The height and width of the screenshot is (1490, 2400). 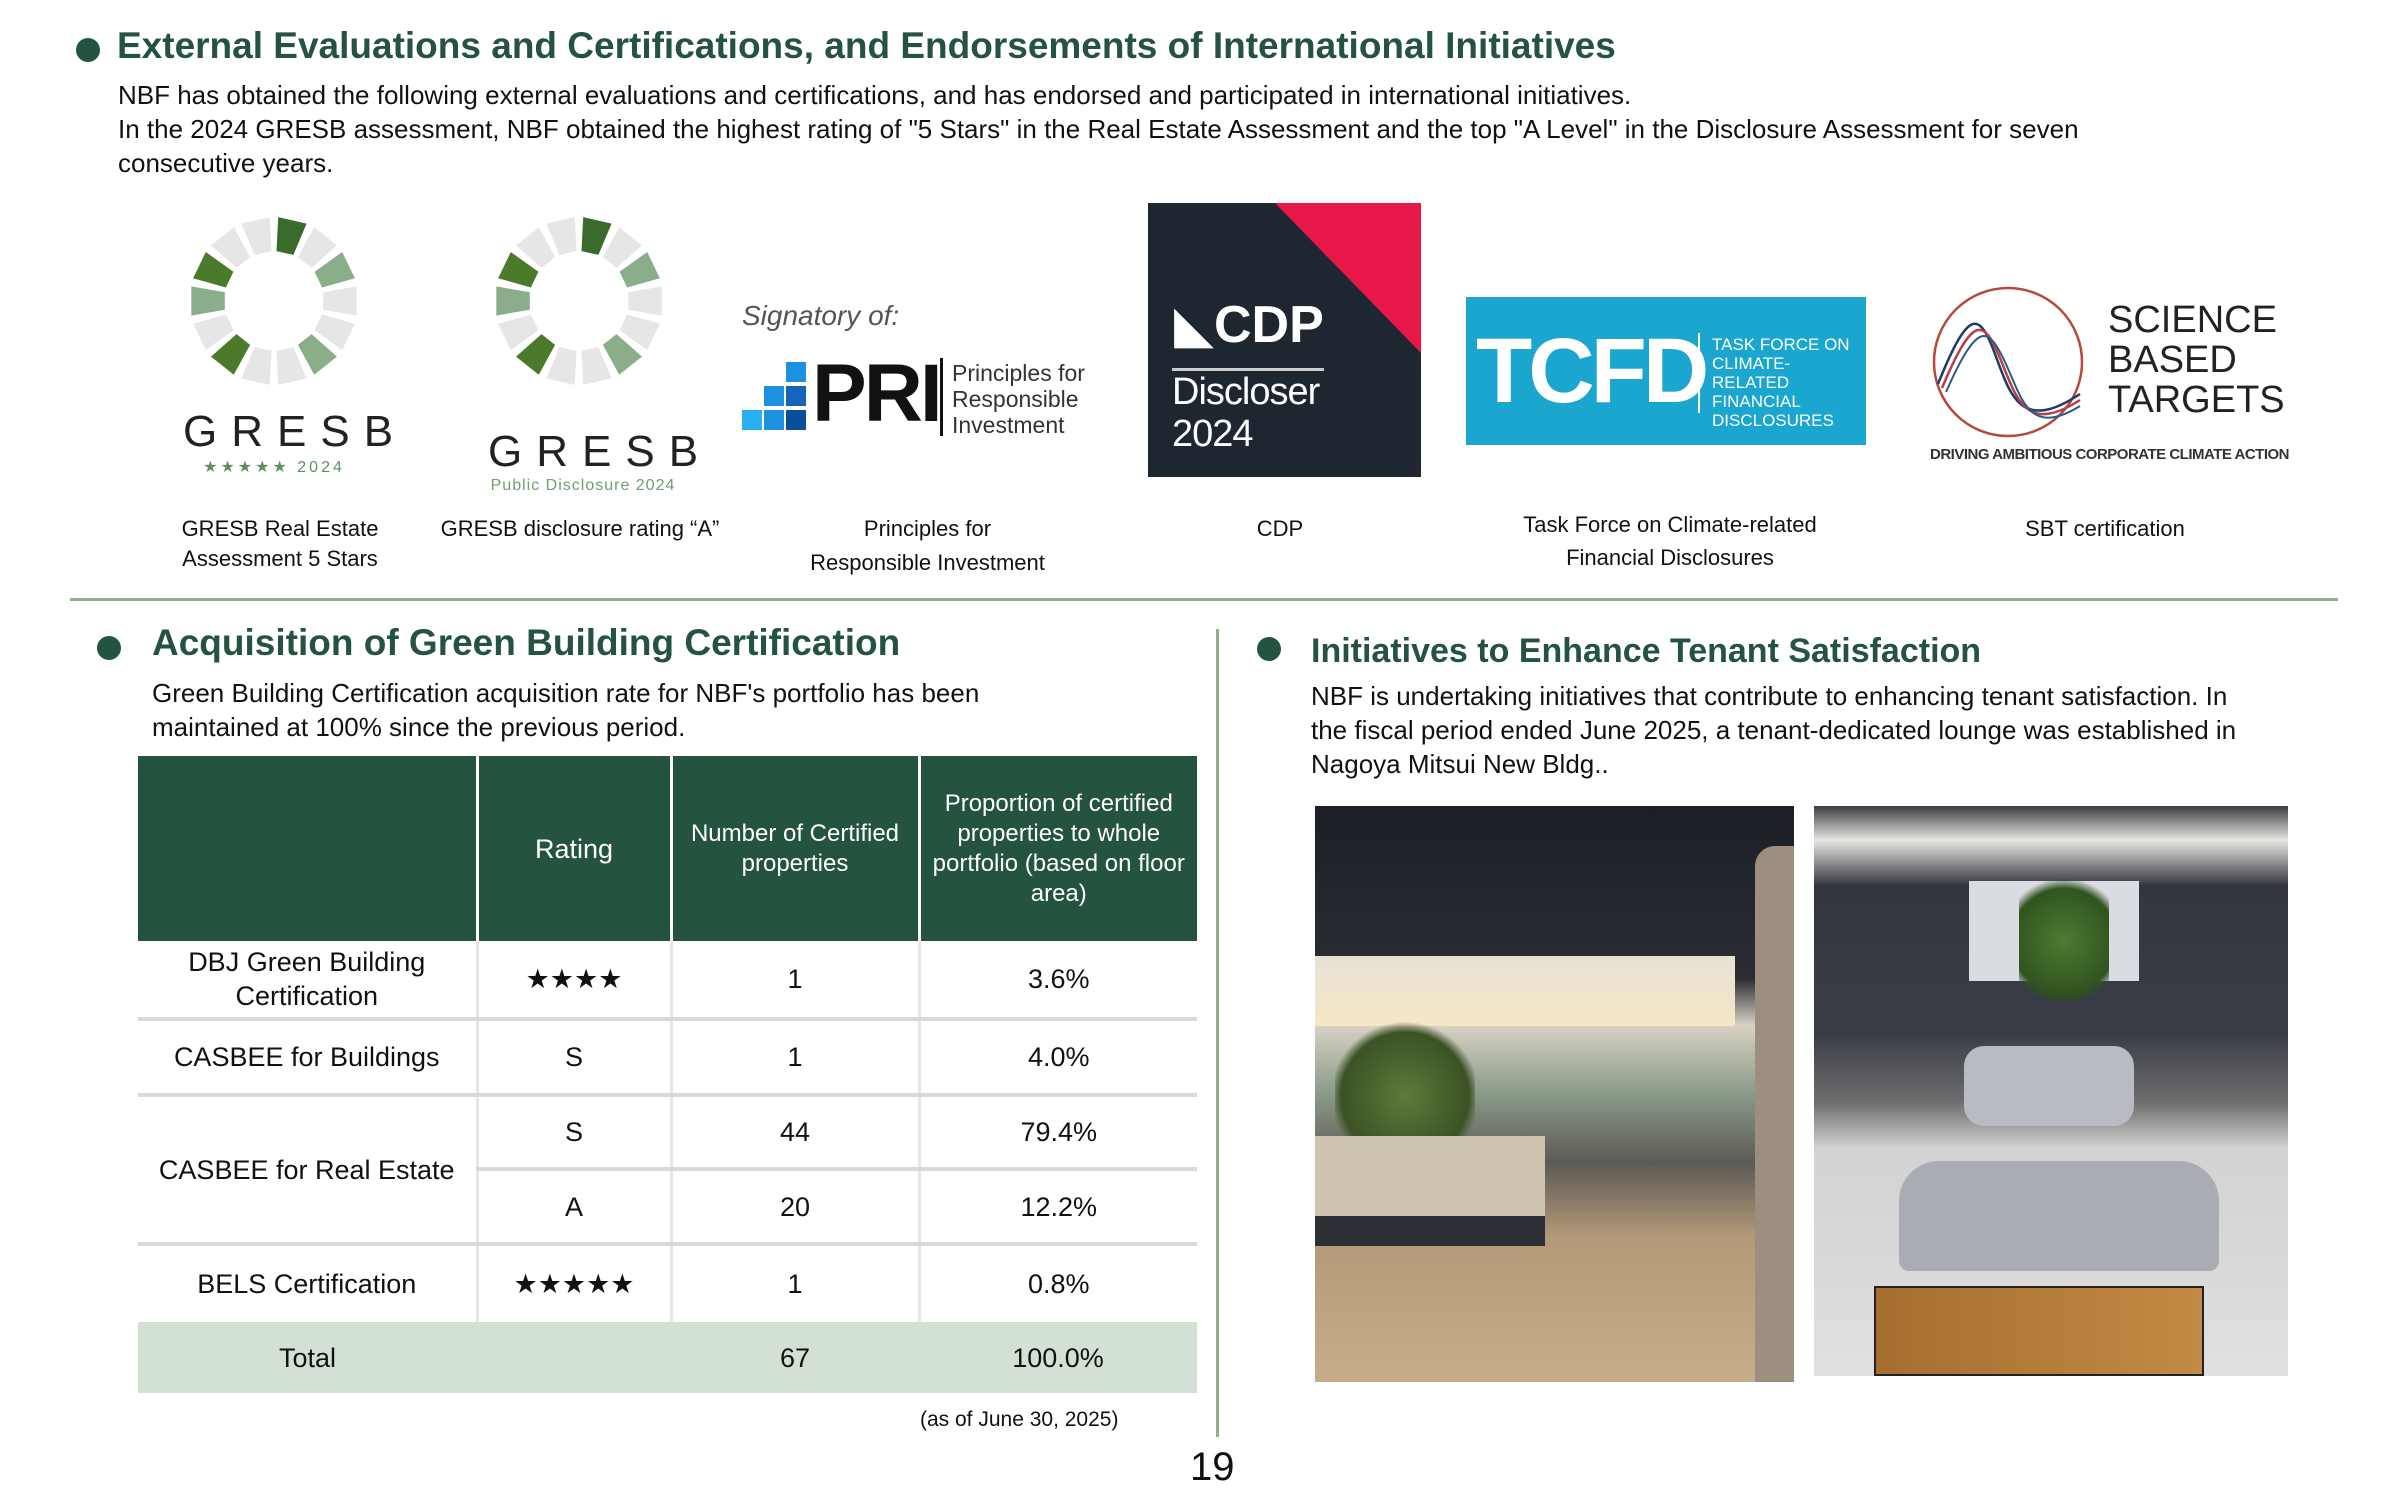 I want to click on caption-line: GRESB disclosure rating “A”, so click(x=580, y=528).